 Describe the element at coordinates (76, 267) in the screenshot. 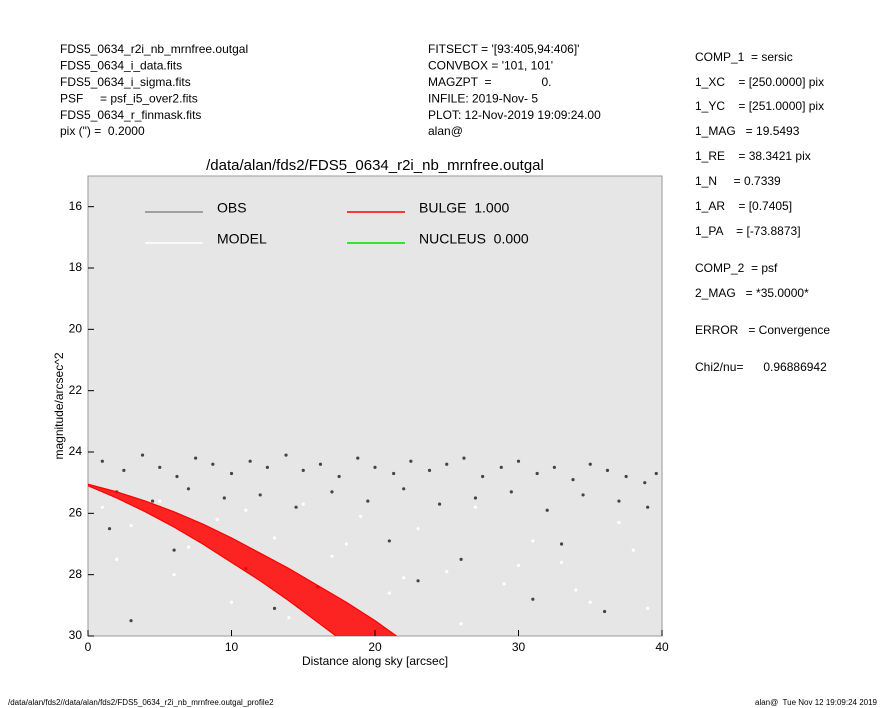

I see `y-tick-label: 18` at that location.